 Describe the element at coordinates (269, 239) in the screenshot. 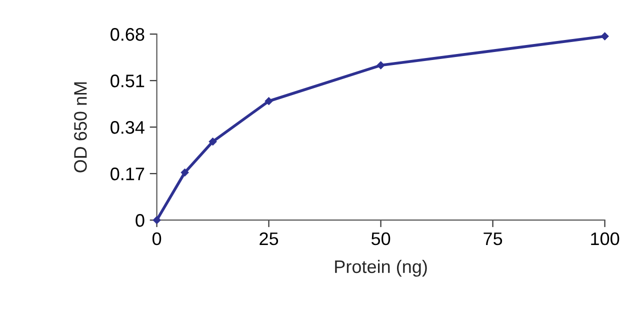

I see `x-tick-label: 25` at that location.